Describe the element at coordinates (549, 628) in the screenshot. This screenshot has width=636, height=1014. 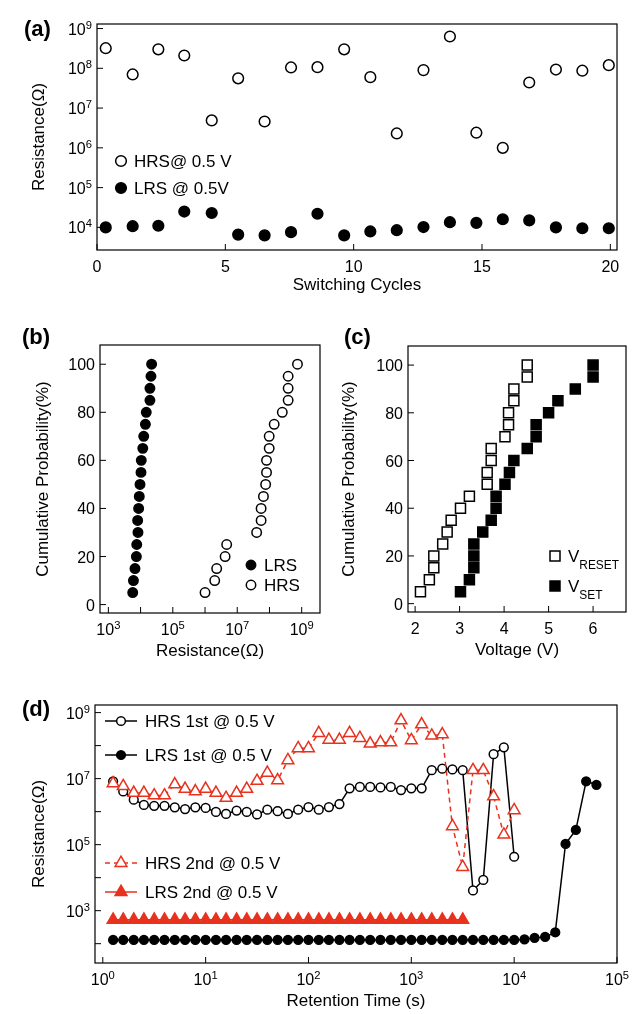
I see `x-tick-label: 5` at that location.